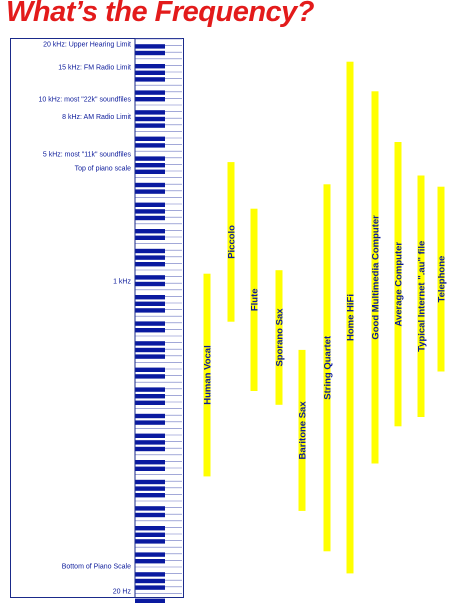 The image size is (474, 605). I want to click on piano-keyboard, so click(158, 320).